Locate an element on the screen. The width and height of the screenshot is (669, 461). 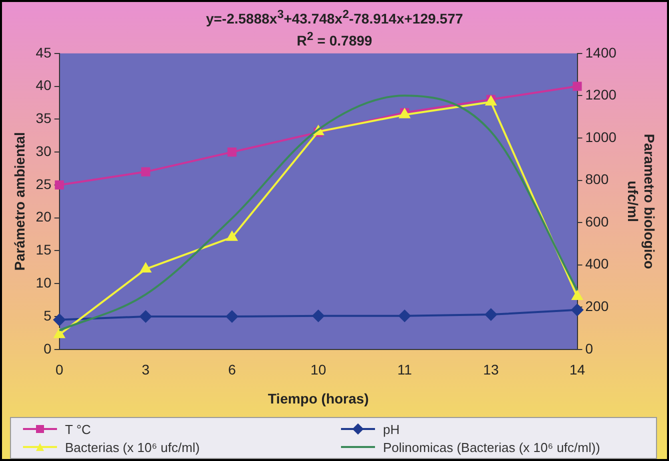
y-tick-label: 20 is located at coordinates (44, 216).